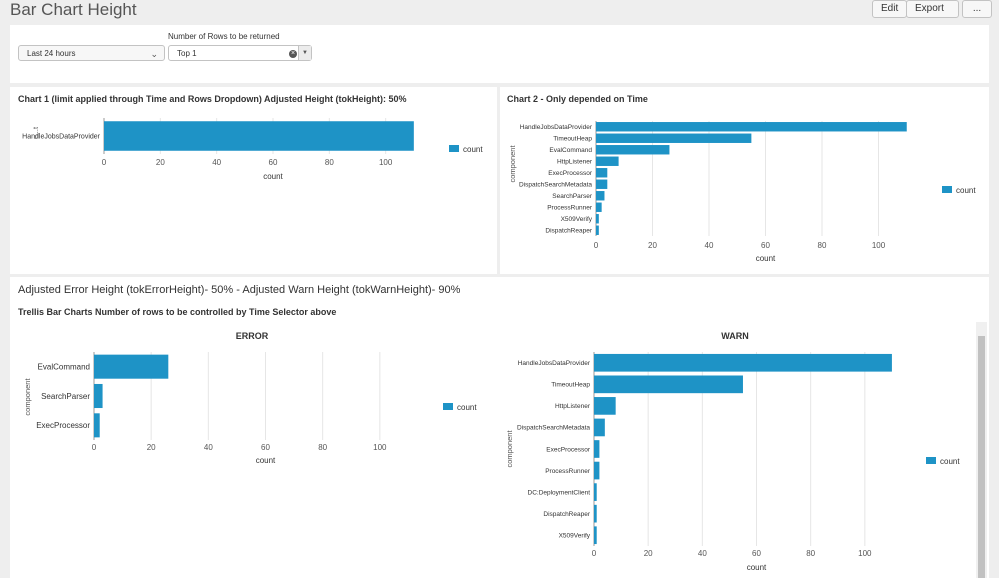  What do you see at coordinates (570, 208) in the screenshot?
I see `category-label: ProcessRunner` at bounding box center [570, 208].